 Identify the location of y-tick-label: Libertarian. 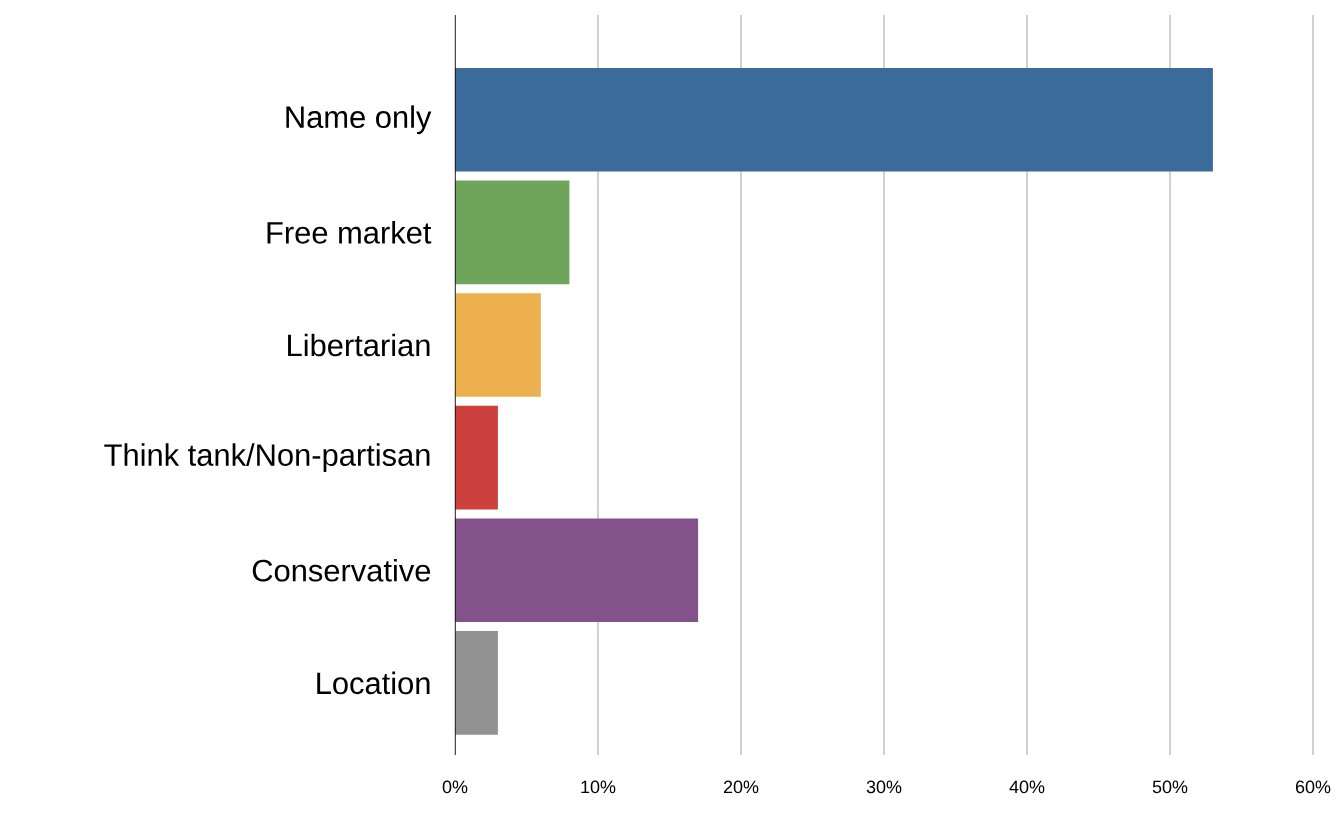
(359, 345).